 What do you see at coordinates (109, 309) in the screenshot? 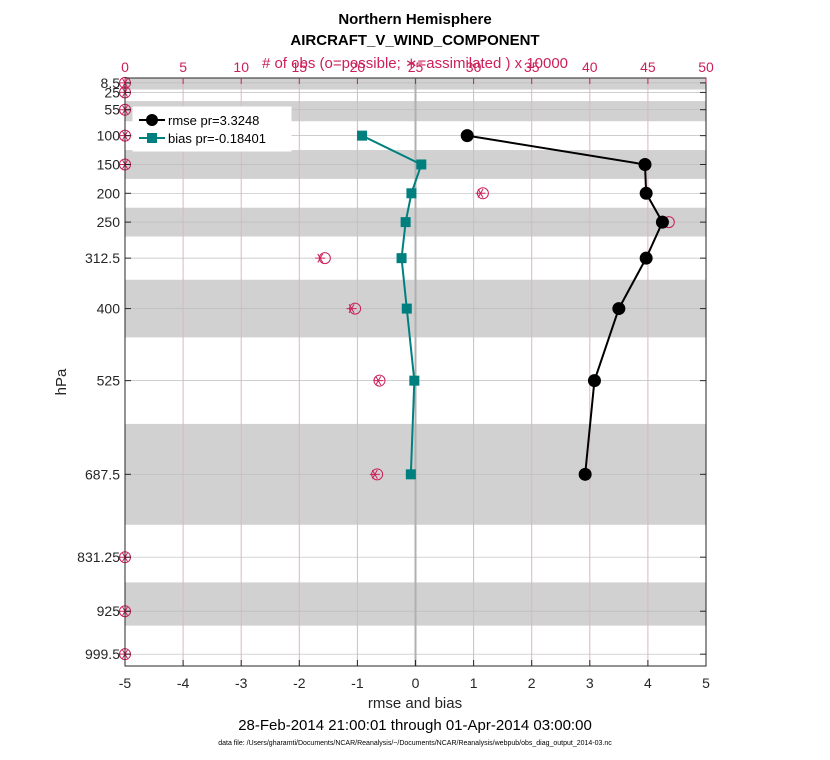
I see `y-tick-label: 400` at bounding box center [109, 309].